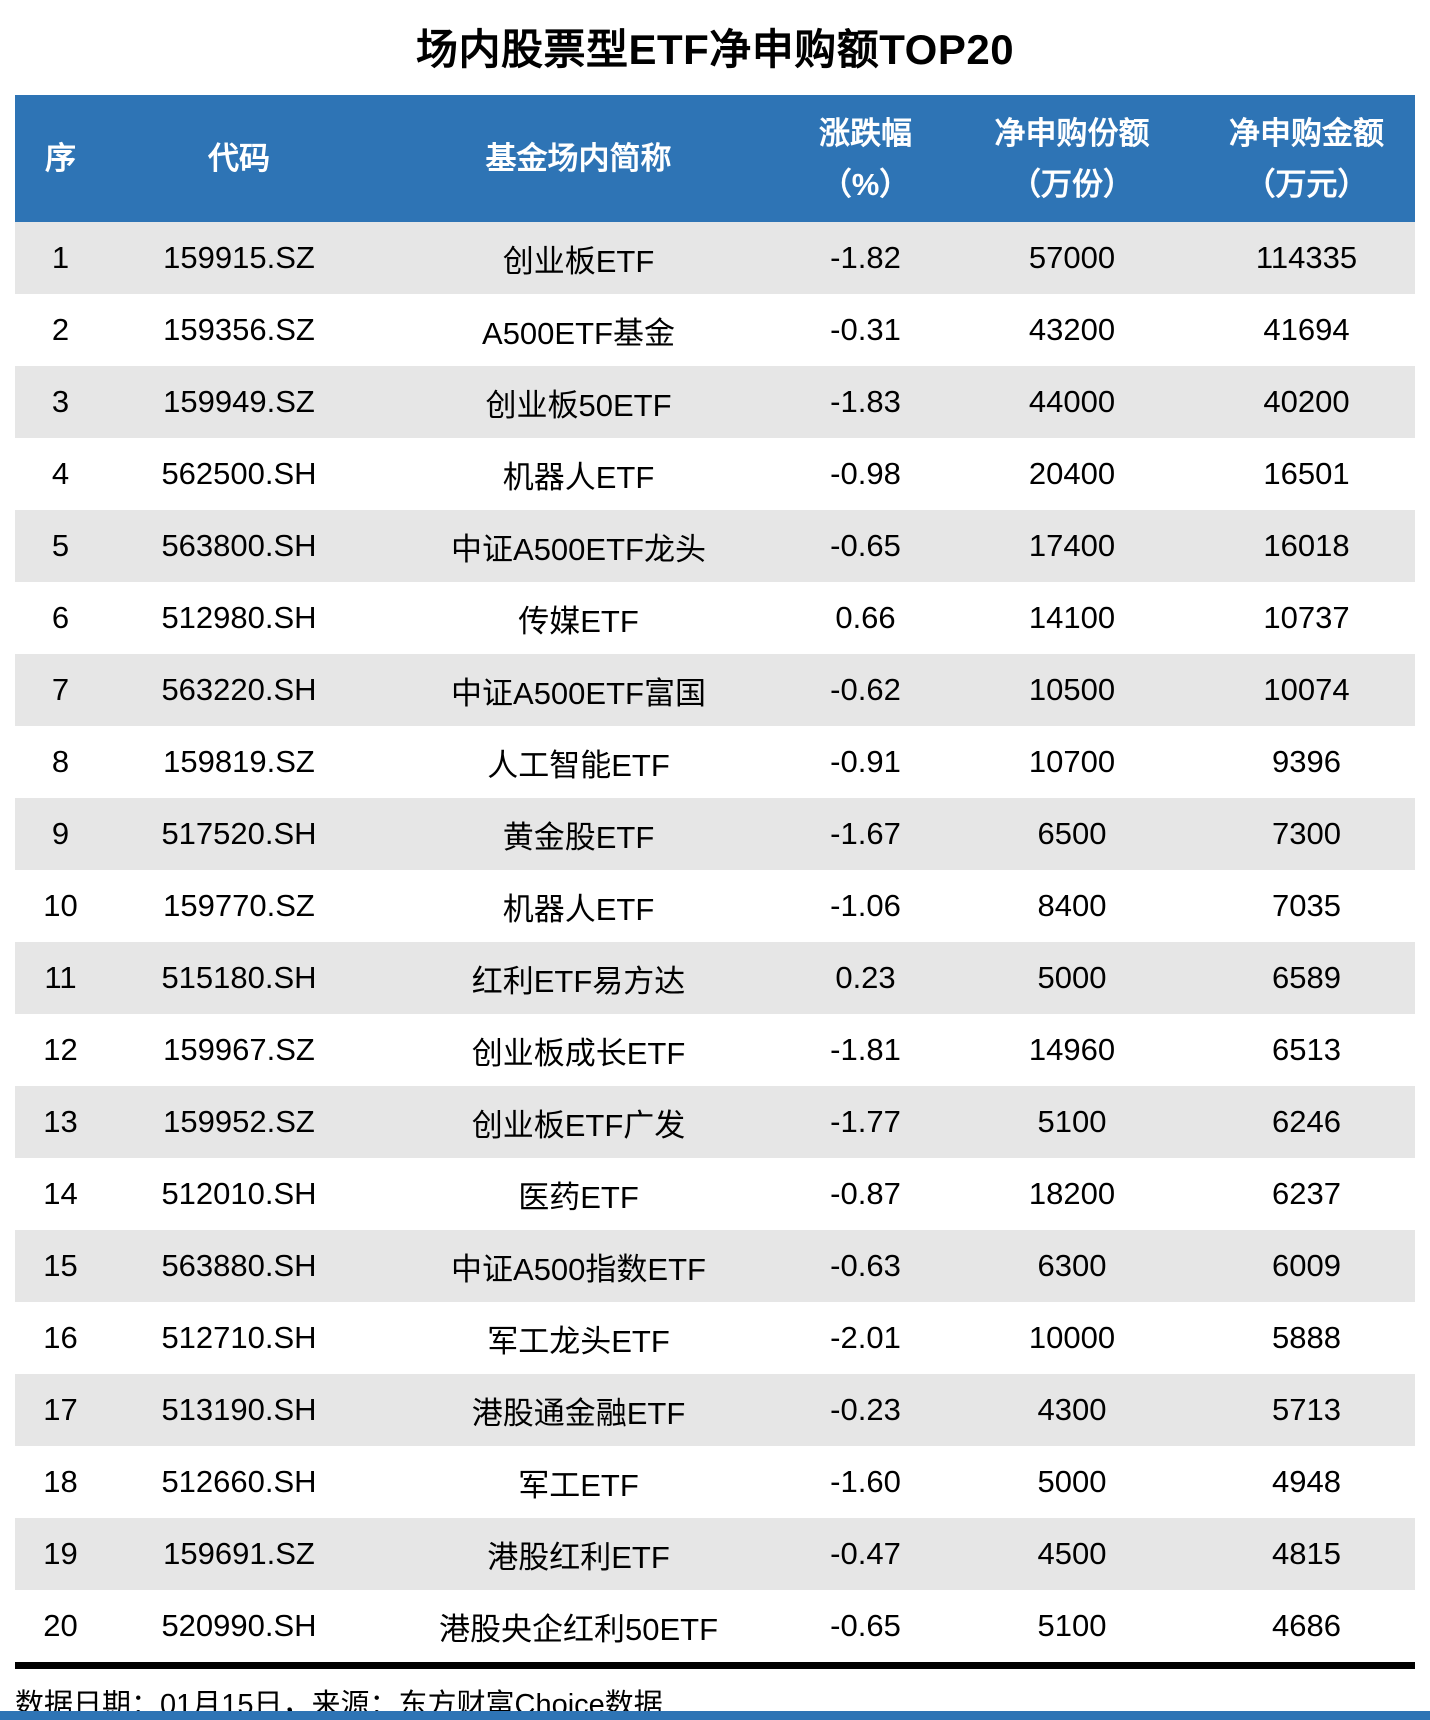  I want to click on cell-net-amount: 6246, so click(1306, 1121).